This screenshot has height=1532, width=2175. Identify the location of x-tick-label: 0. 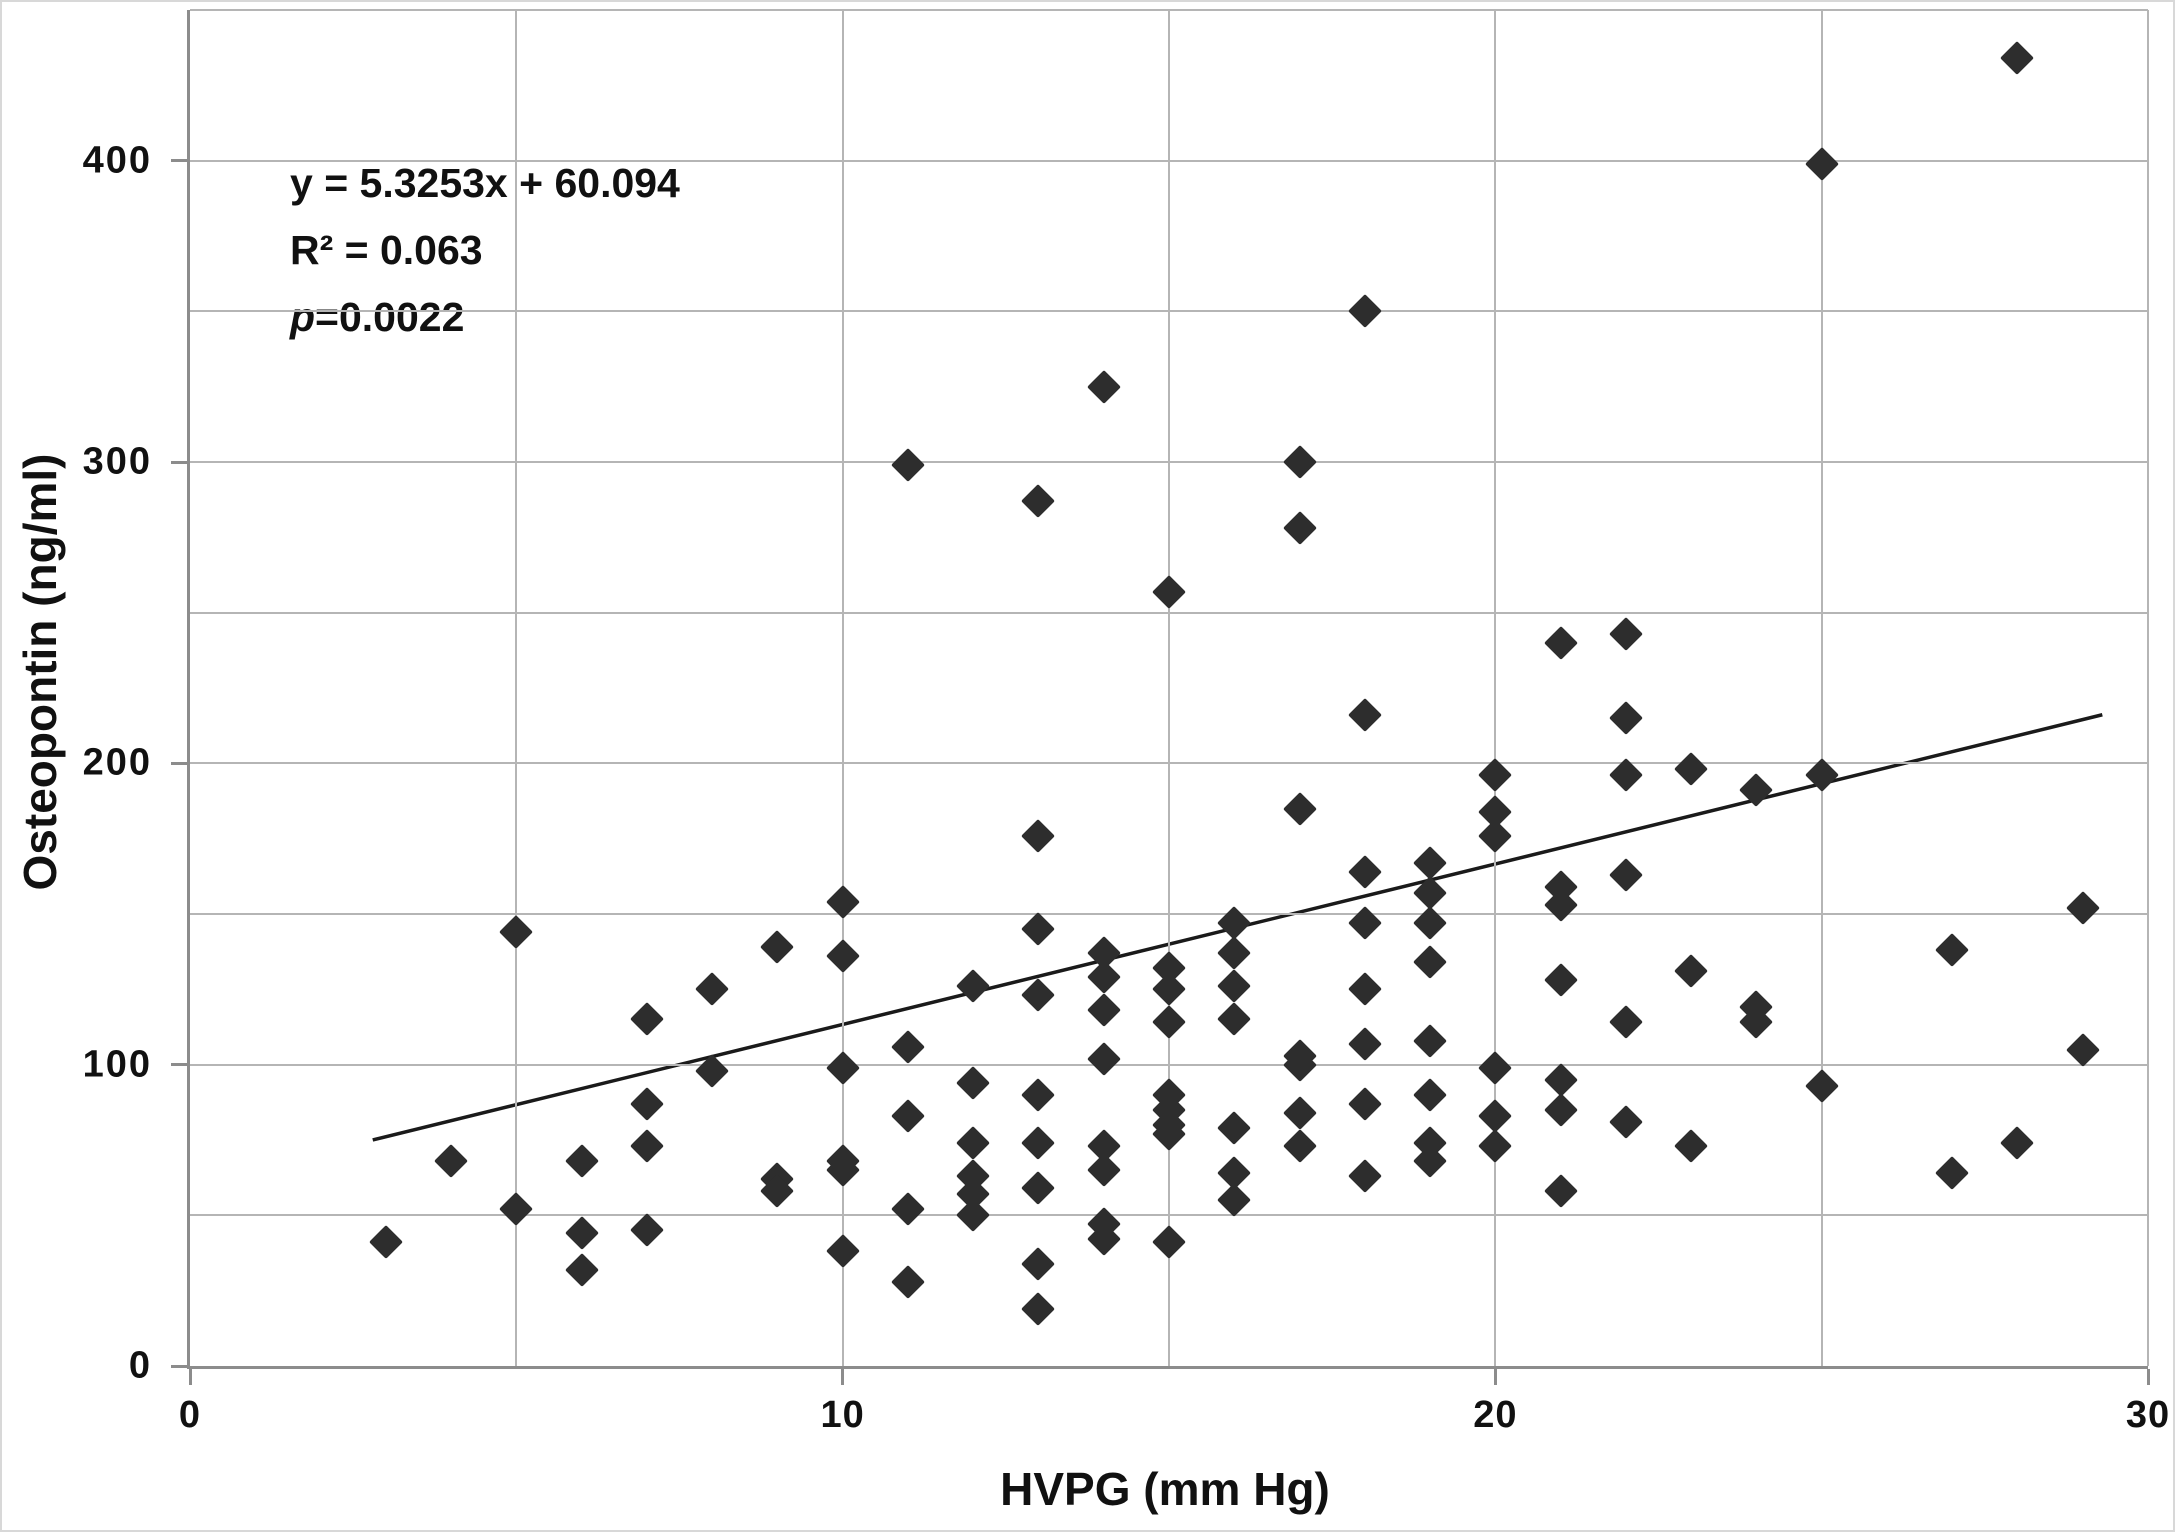
(190, 1415).